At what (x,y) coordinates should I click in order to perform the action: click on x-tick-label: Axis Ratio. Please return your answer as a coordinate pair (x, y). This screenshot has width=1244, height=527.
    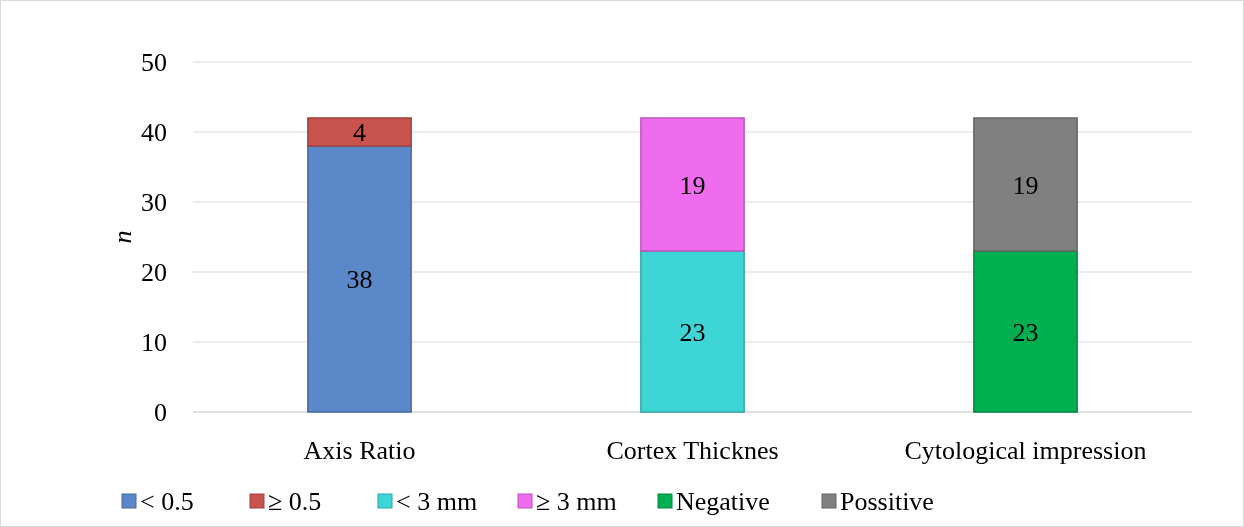
    Looking at the image, I should click on (359, 451).